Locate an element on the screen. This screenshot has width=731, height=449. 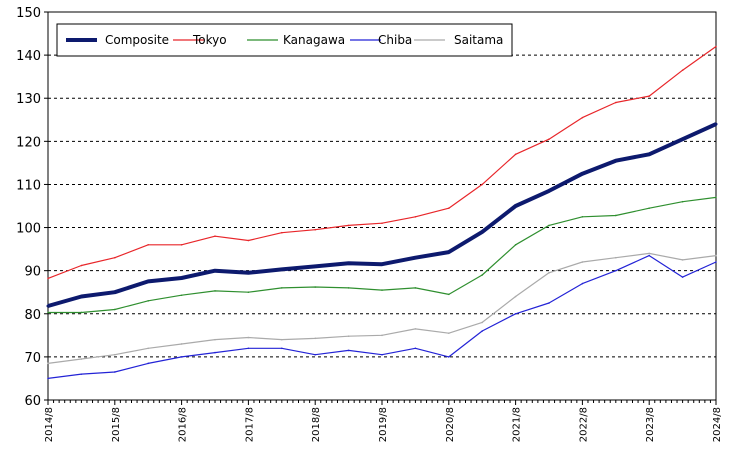
x-tick-label: 2024/8 is located at coordinates (717, 424).